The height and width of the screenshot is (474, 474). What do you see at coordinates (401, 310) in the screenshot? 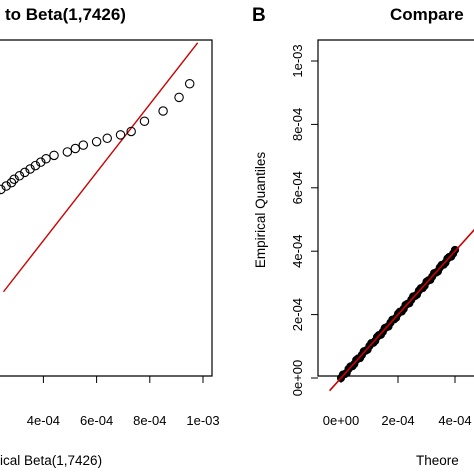
I see `panel-b-reference-line` at bounding box center [401, 310].